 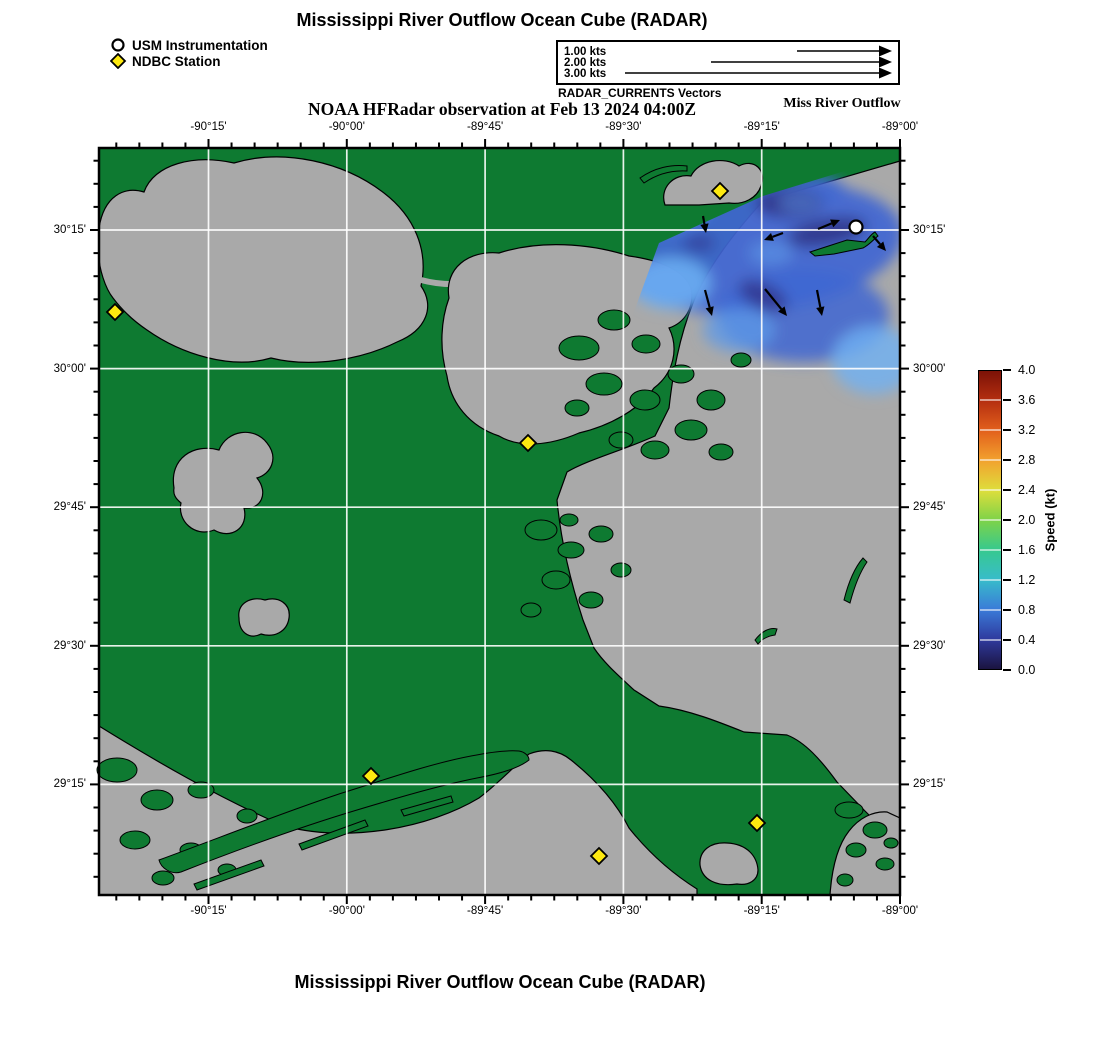 I want to click on lat-tick-label-left: 29°30', so click(x=69, y=645).